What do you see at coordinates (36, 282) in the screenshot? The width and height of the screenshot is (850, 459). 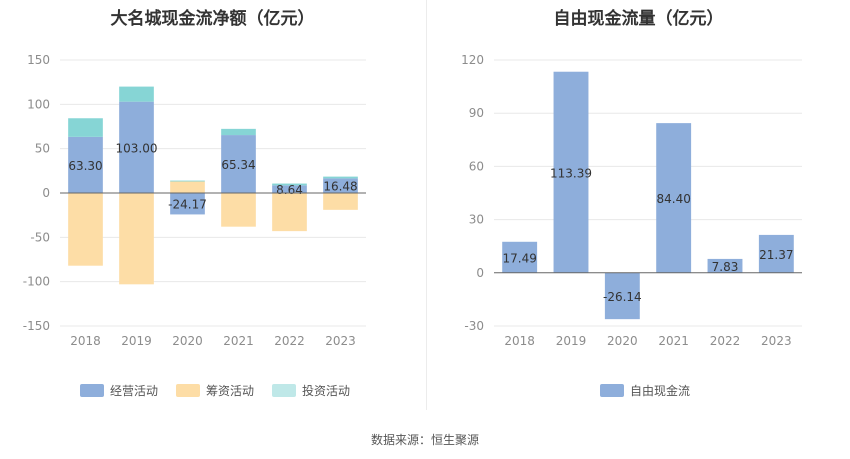 I see `y-tick-label: -100` at bounding box center [36, 282].